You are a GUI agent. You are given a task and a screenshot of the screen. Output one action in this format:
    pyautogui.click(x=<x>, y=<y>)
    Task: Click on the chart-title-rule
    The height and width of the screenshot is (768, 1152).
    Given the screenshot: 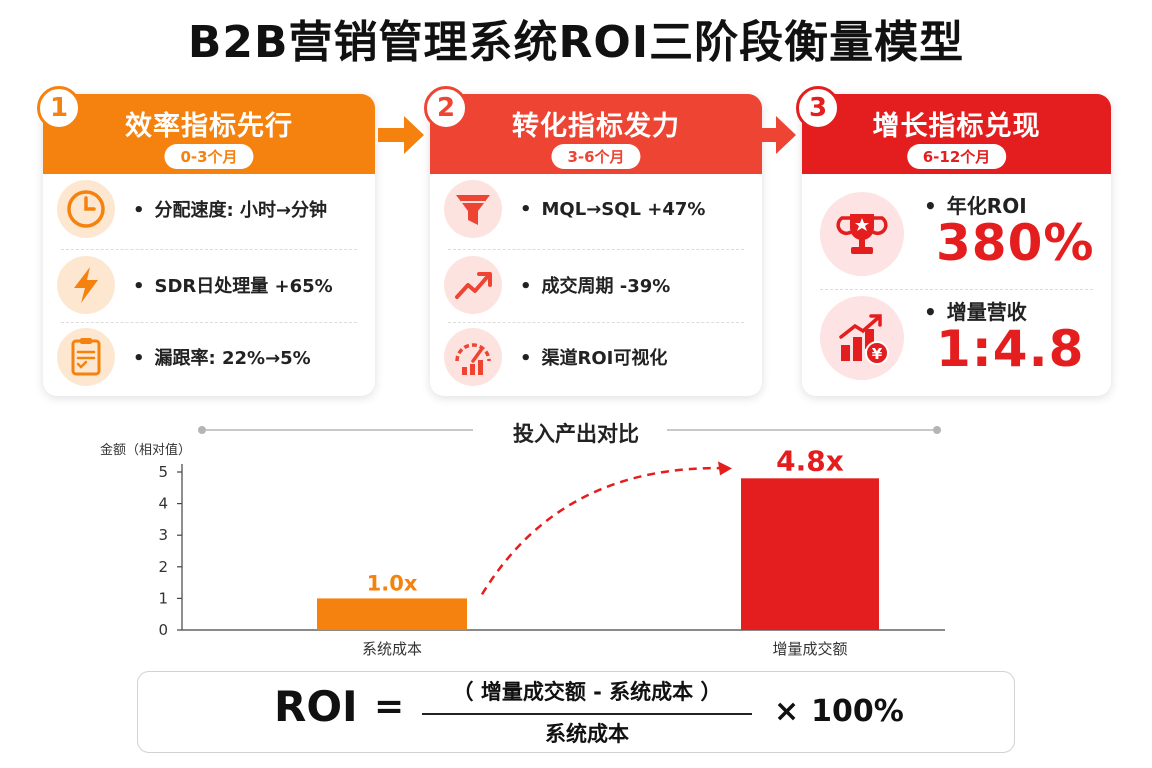 What is the action you would take?
    pyautogui.click(x=569, y=430)
    